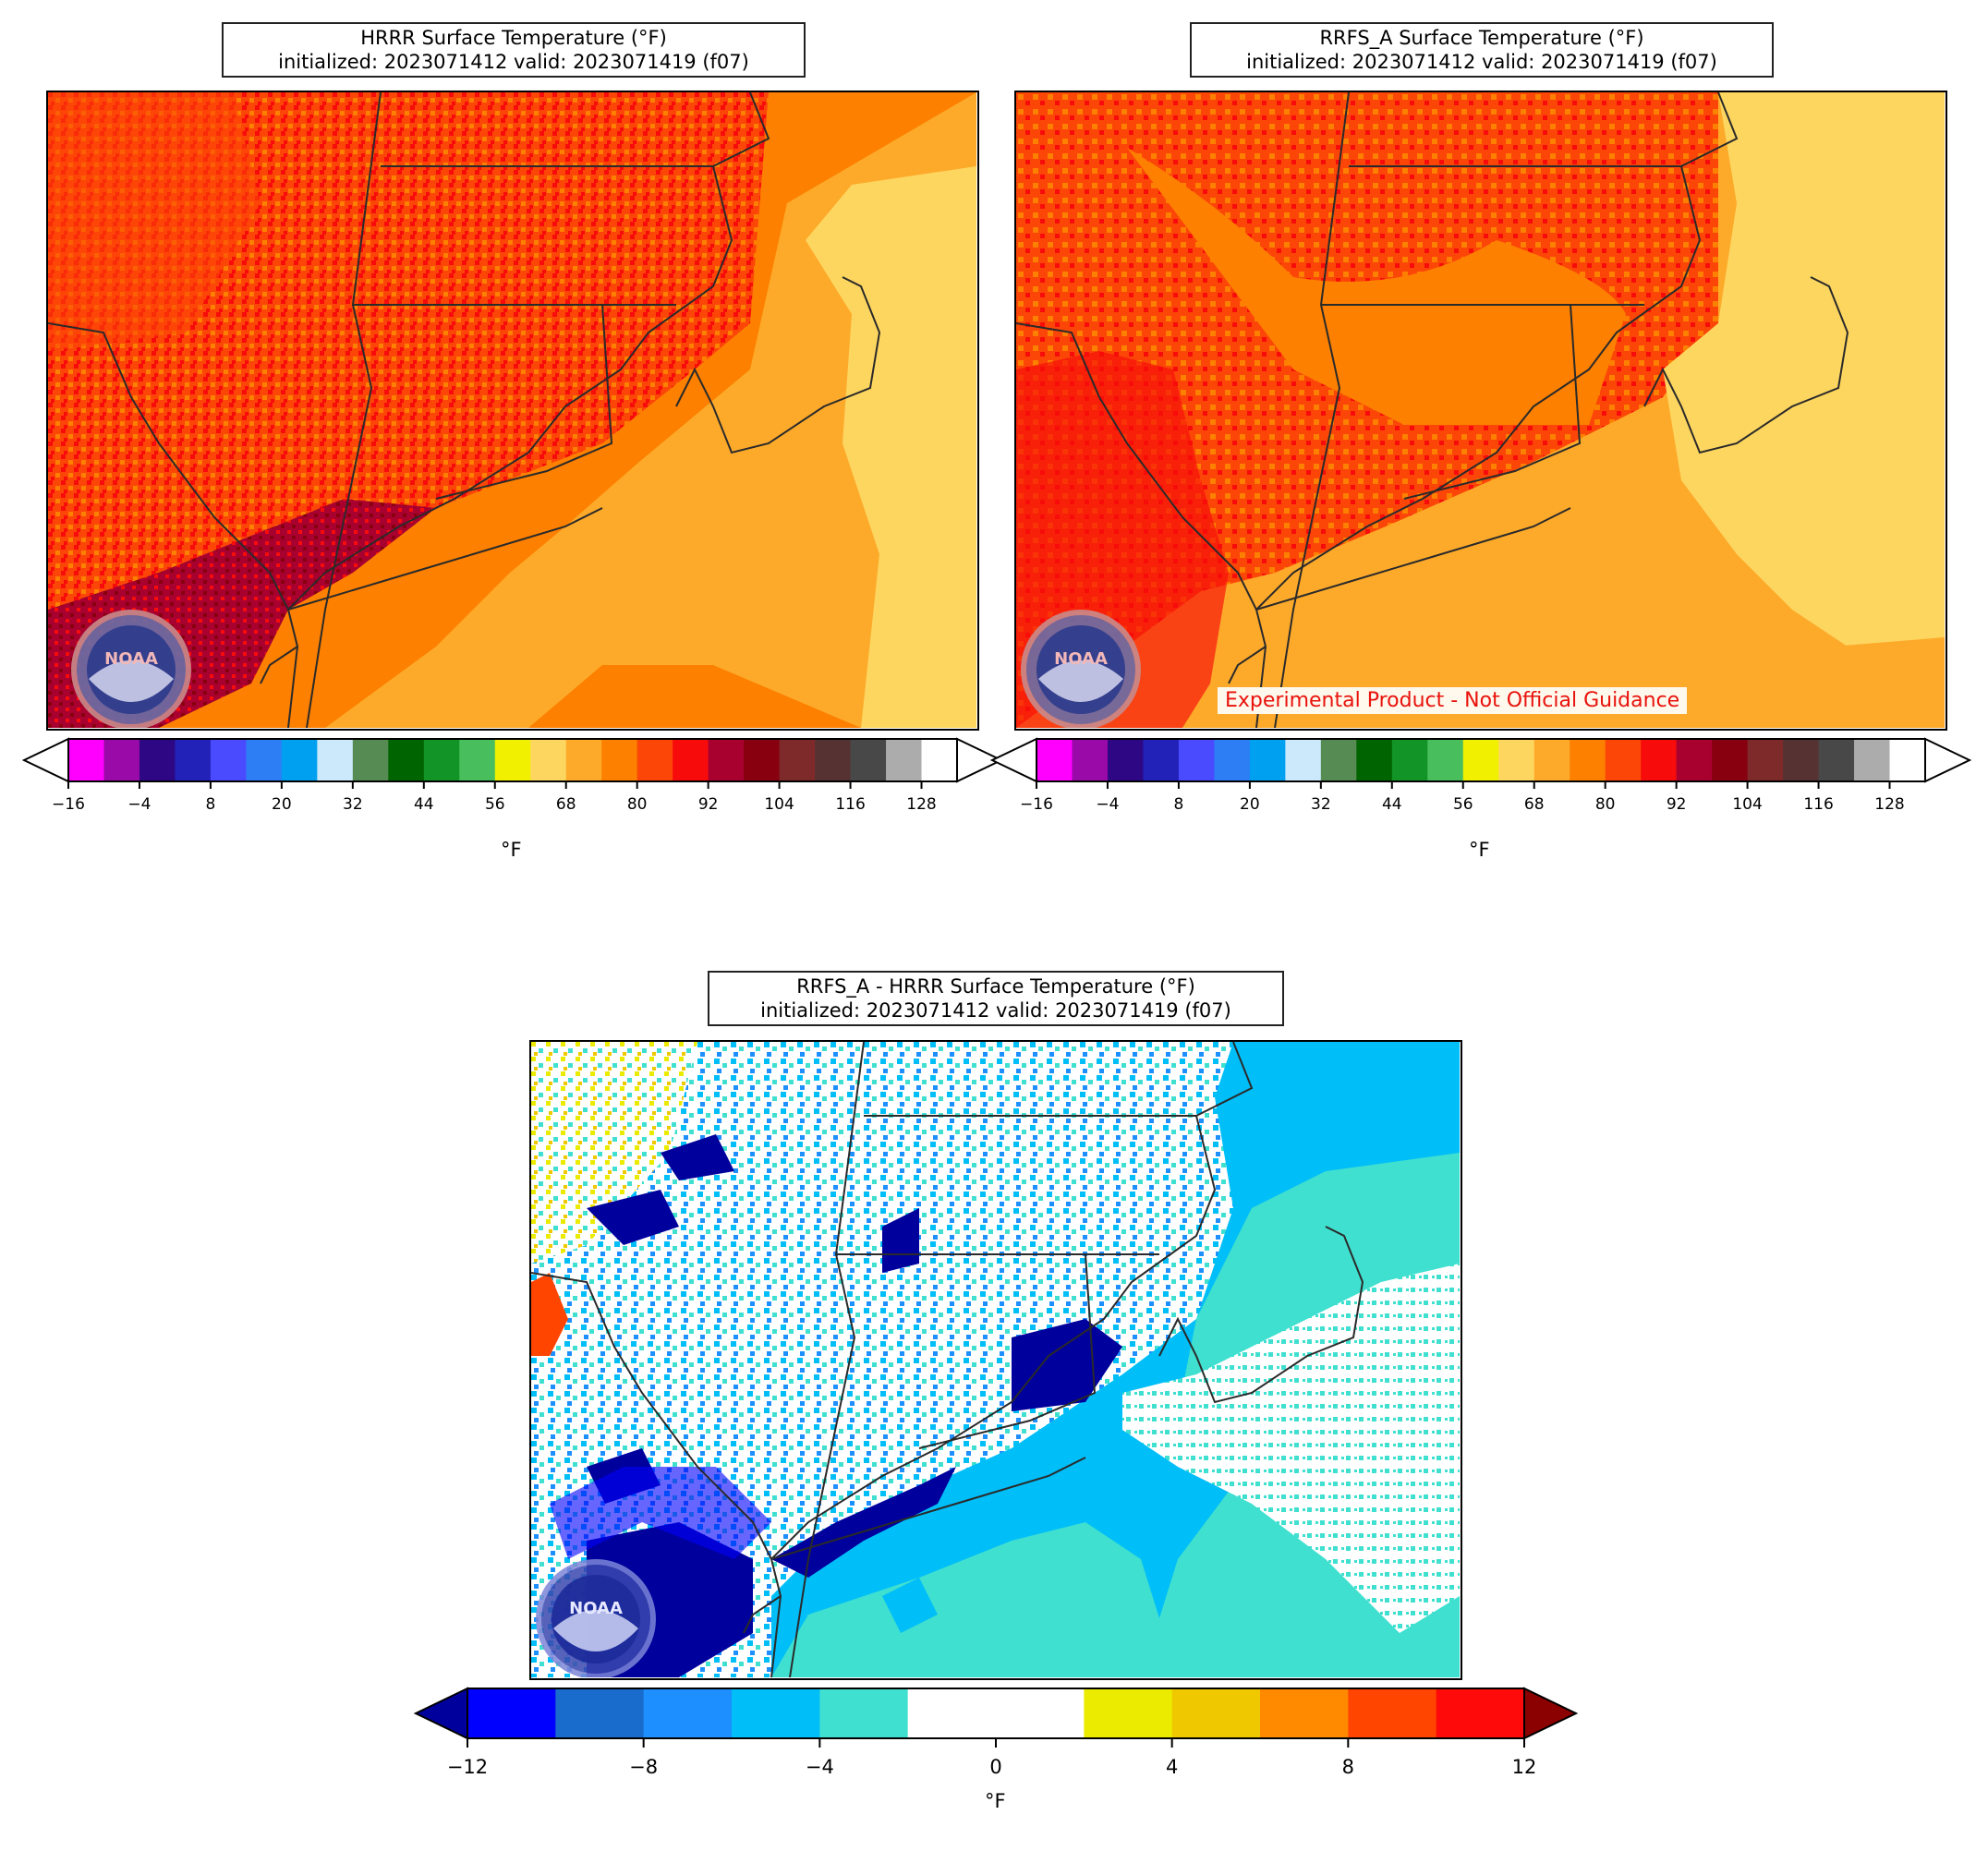 The height and width of the screenshot is (1851, 1988). What do you see at coordinates (1432, 410) in the screenshot?
I see `rrfs-coastlines` at bounding box center [1432, 410].